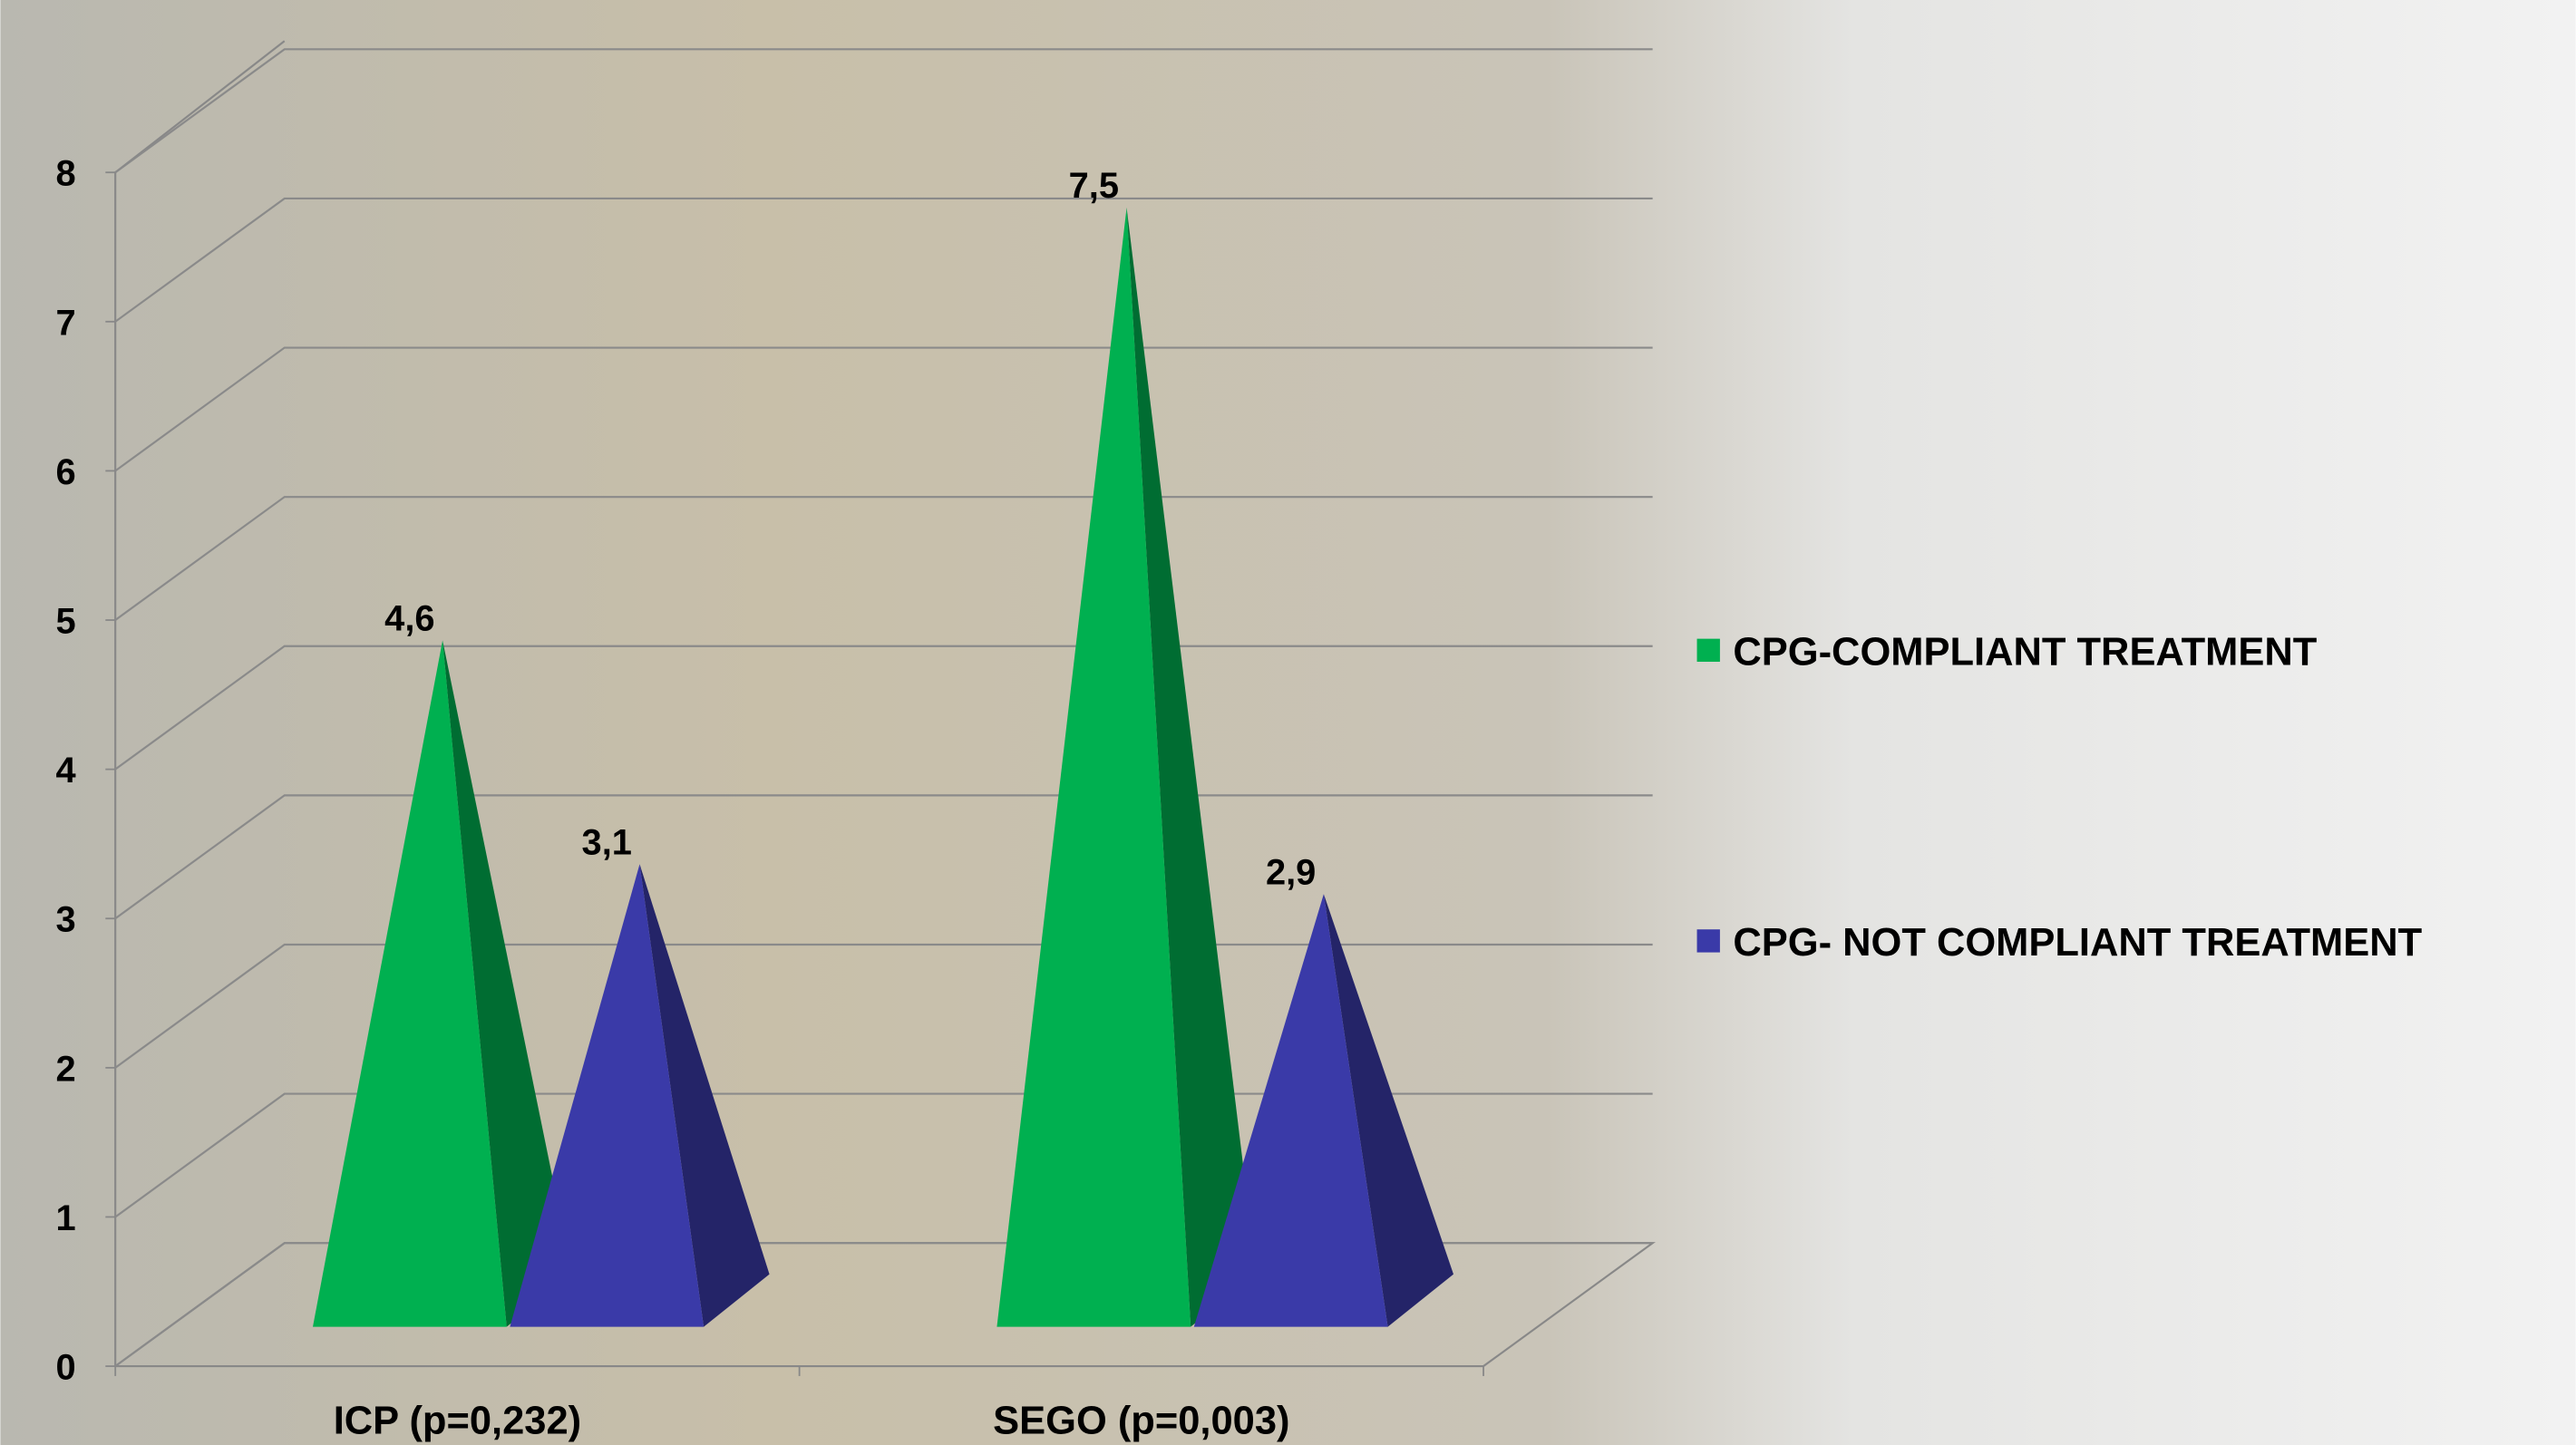  What do you see at coordinates (66, 472) in the screenshot?
I see `y-tick-label: 6` at bounding box center [66, 472].